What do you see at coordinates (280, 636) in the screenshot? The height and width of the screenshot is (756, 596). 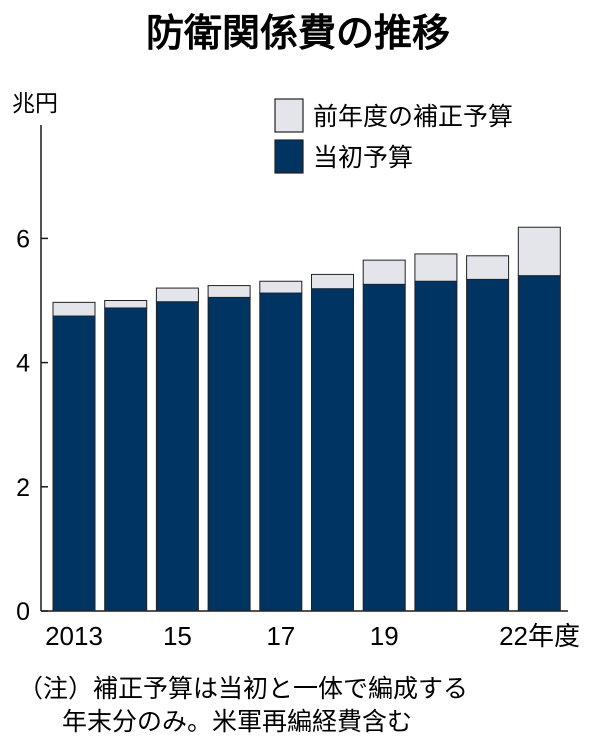 I see `x-tick-label: 17` at bounding box center [280, 636].